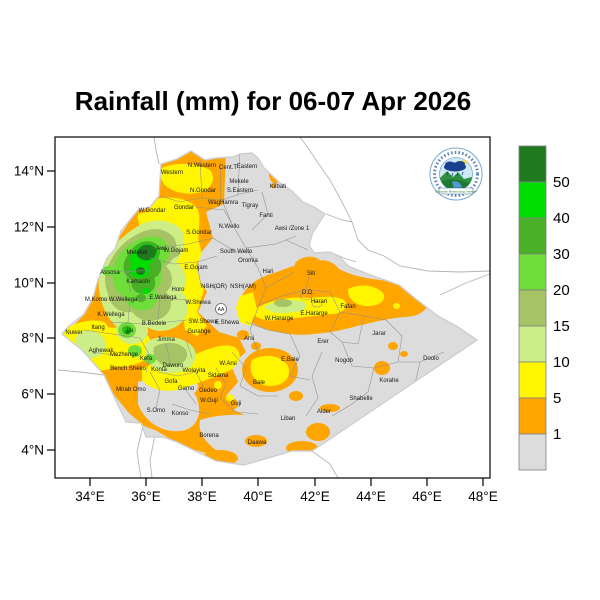 This screenshot has height=600, width=600. Describe the element at coordinates (308, 293) in the screenshot. I see `region-label: D.D.` at that location.